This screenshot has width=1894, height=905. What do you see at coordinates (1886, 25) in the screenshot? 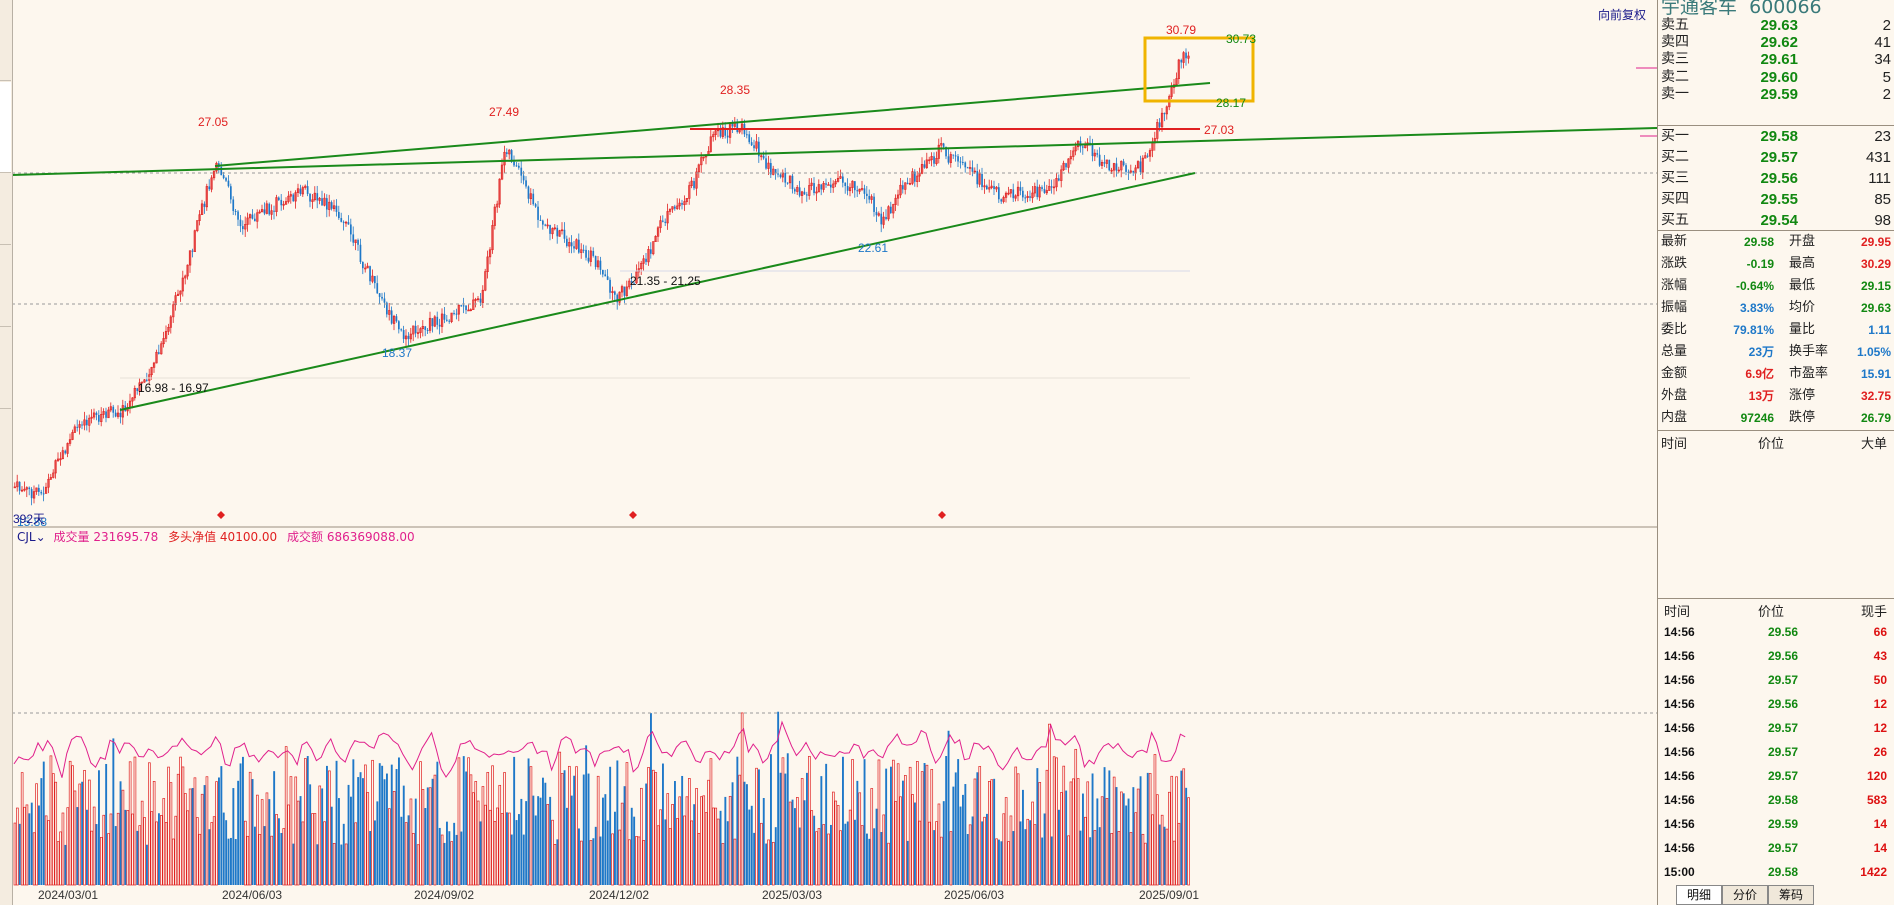
I see `ask-vol: 2` at bounding box center [1886, 25].